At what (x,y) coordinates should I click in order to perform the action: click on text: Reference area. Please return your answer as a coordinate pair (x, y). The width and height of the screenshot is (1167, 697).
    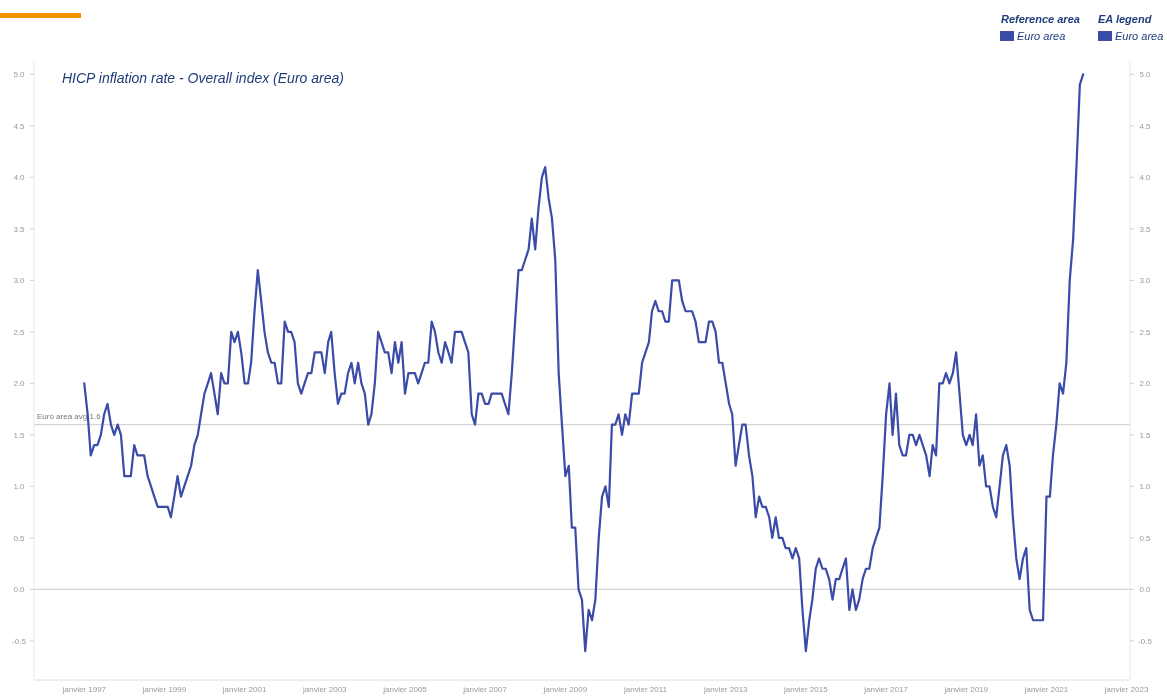
    Looking at the image, I should click on (1040, 19).